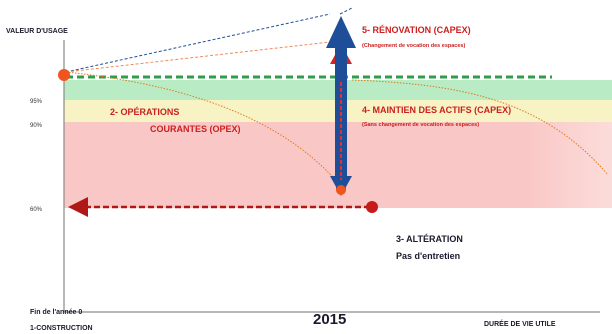 This screenshot has height=334, width=612. What do you see at coordinates (372, 207) in the screenshot?
I see `alteration-dot` at bounding box center [372, 207].